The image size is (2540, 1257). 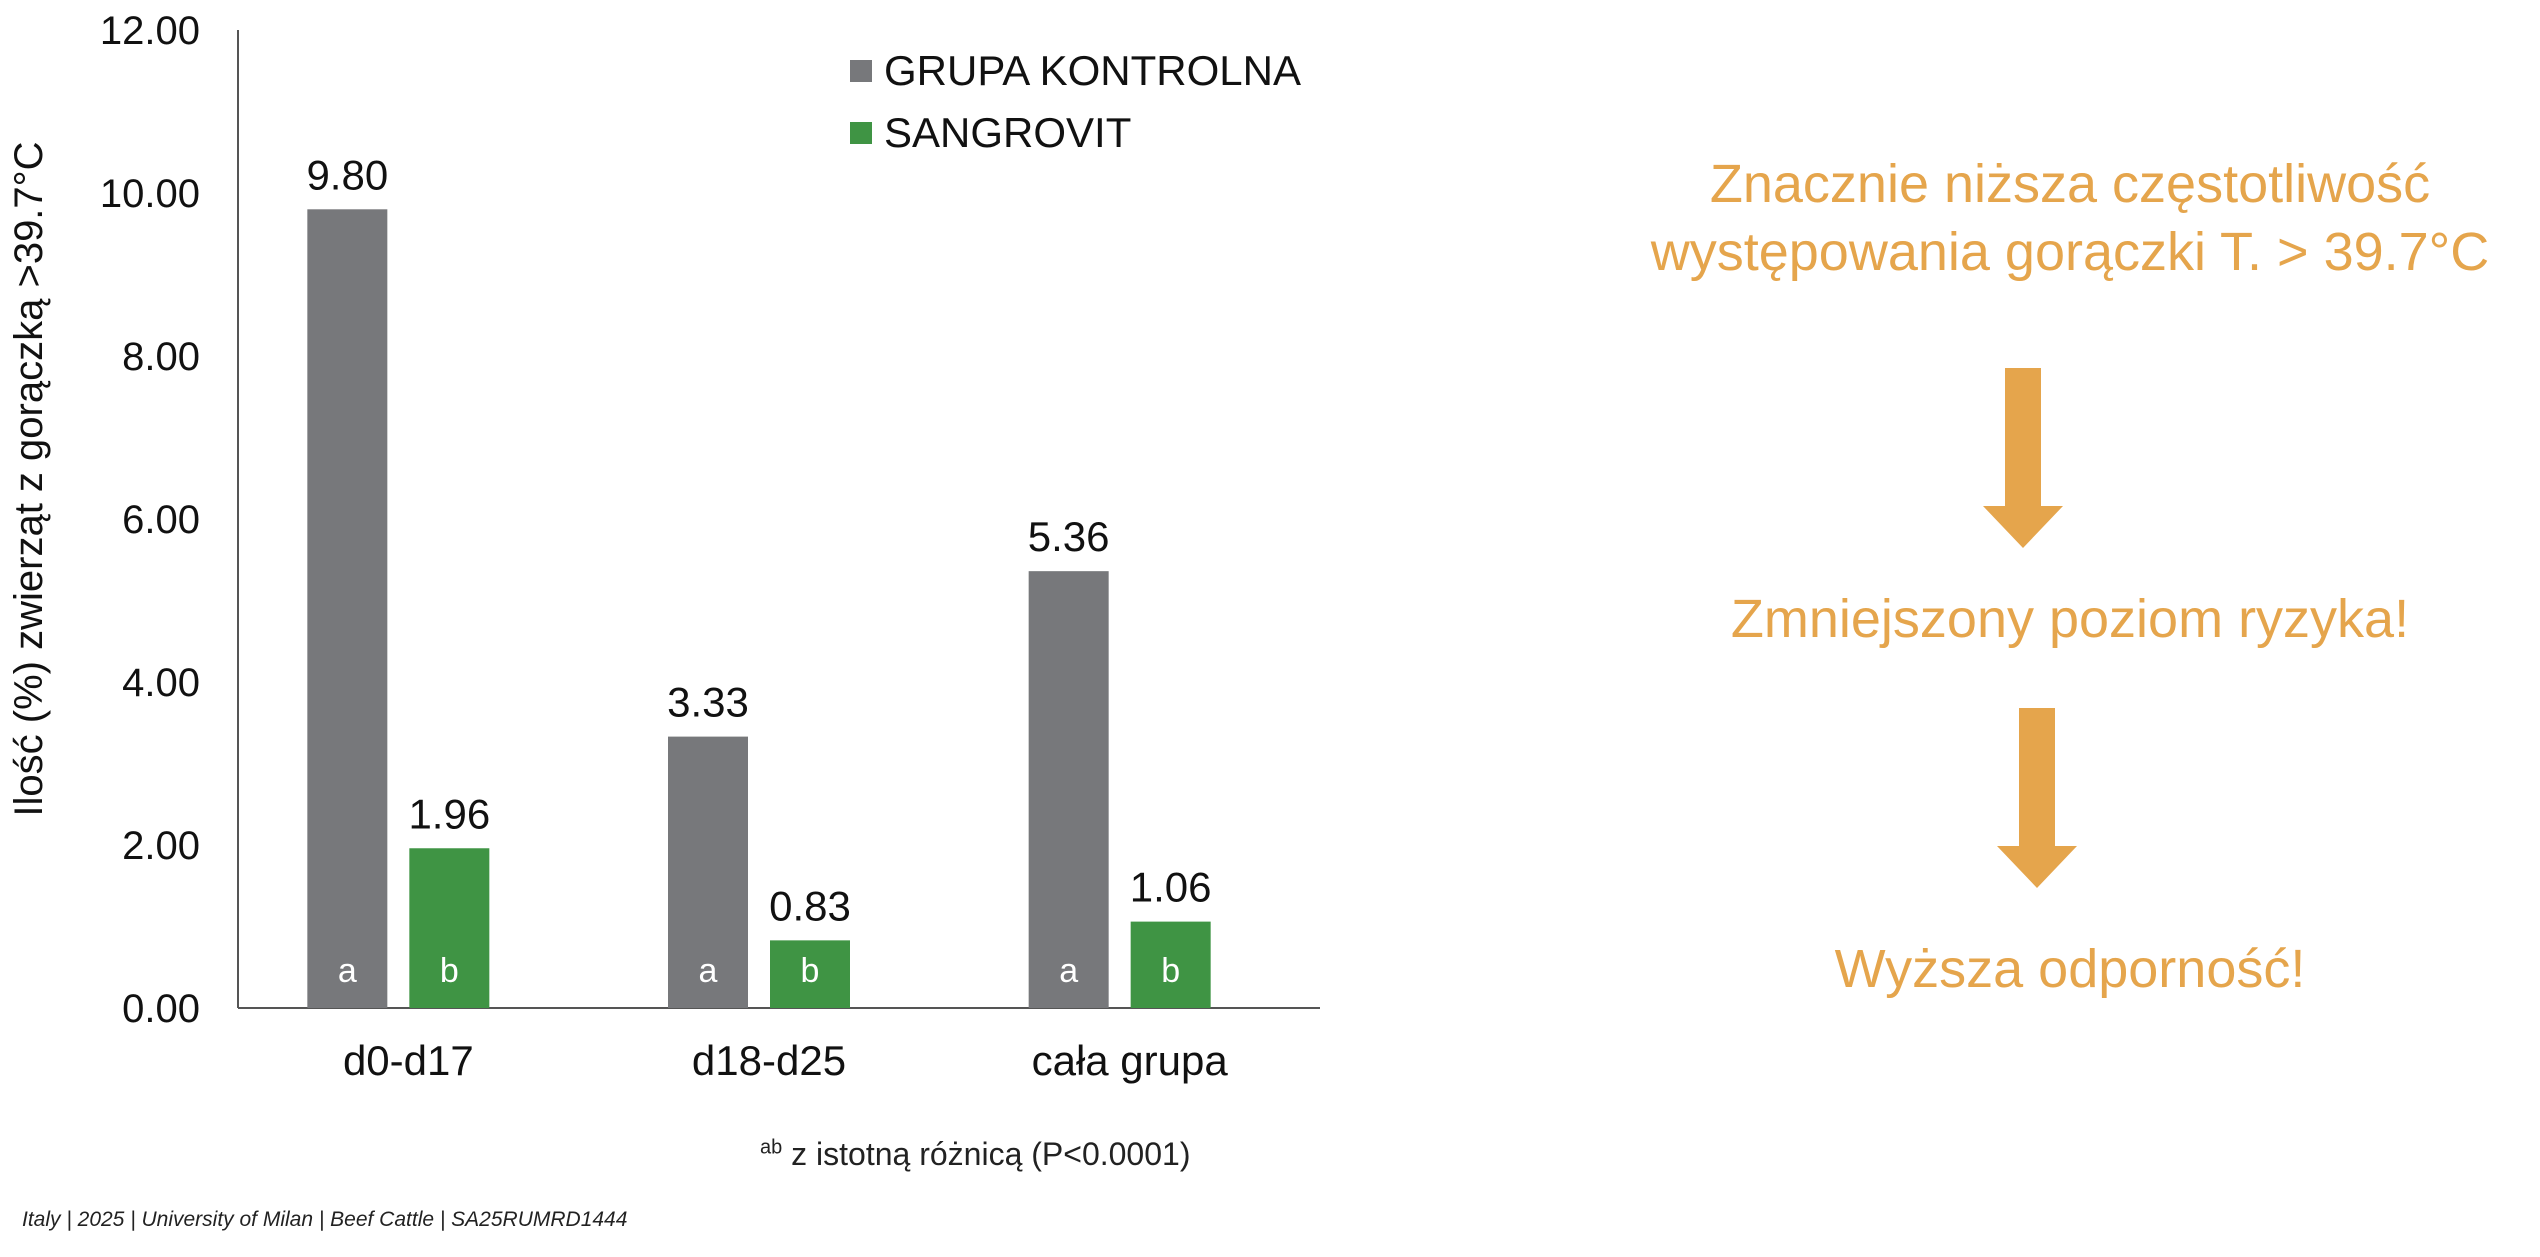 I want to click on legend-item-sangrovit: SANGROVIT, so click(x=1075, y=133).